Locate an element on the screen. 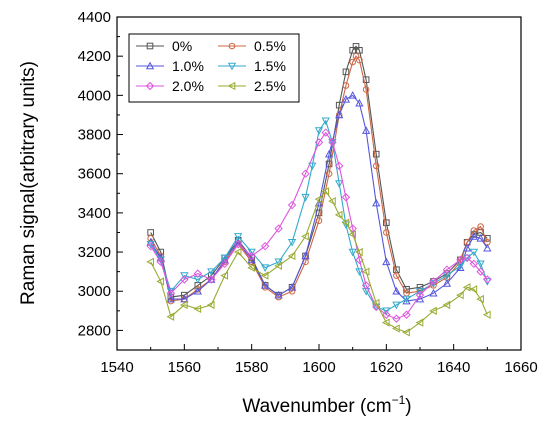 The height and width of the screenshot is (425, 550). legend-label: 2.0% is located at coordinates (188, 86).